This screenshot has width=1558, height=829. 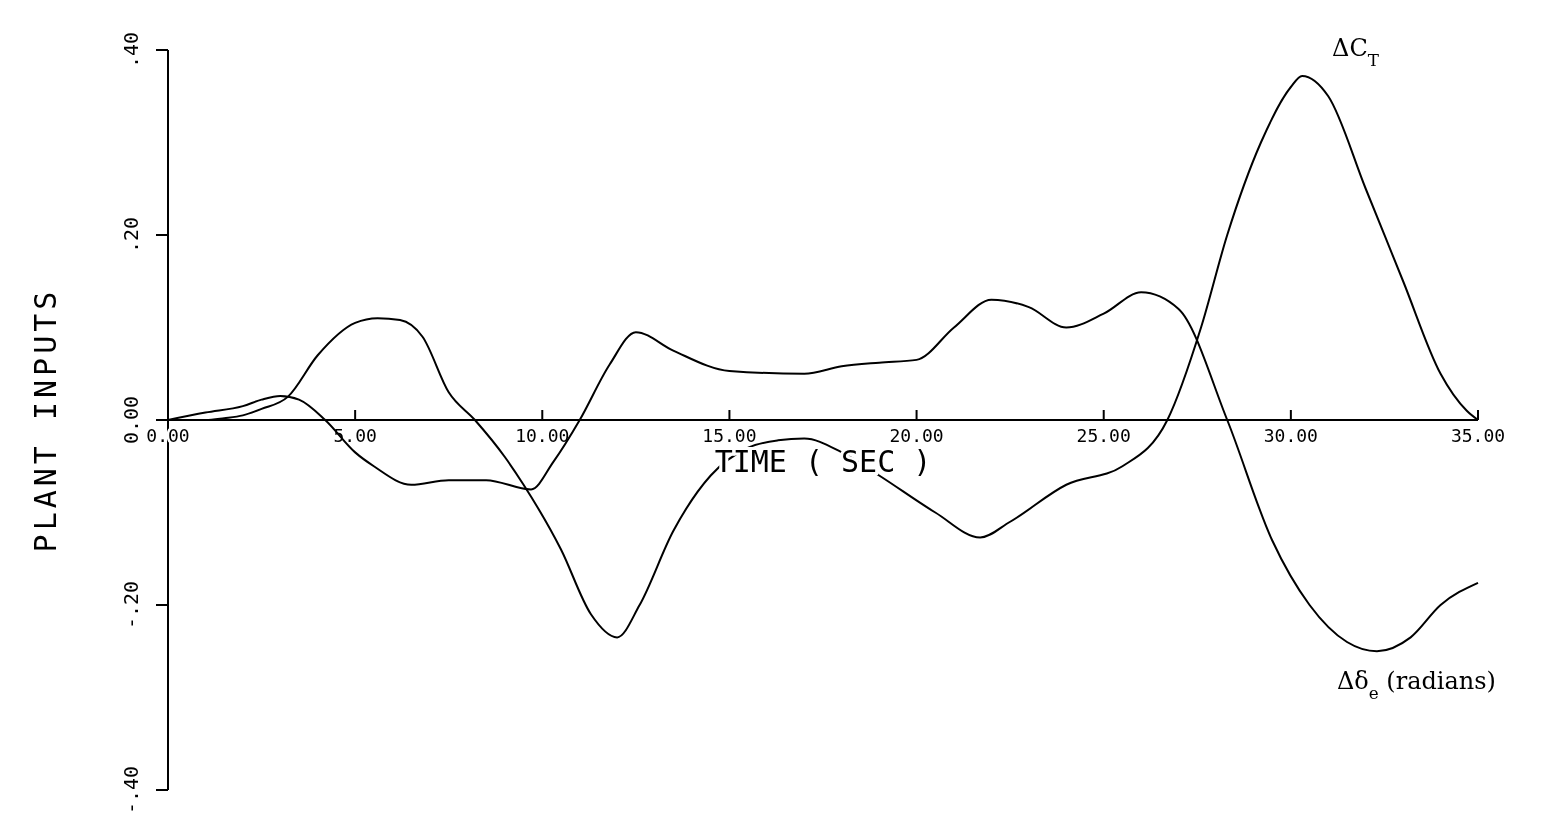 What do you see at coordinates (131, 50) in the screenshot?
I see `y-tick-label: .40` at bounding box center [131, 50].